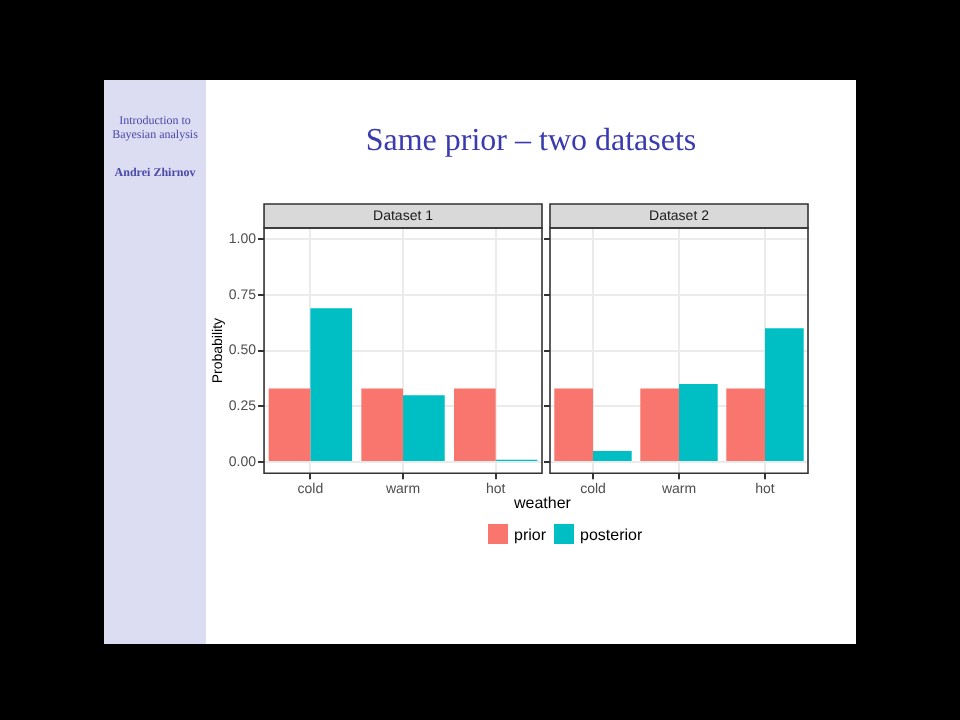 The height and width of the screenshot is (720, 960). What do you see at coordinates (611, 534) in the screenshot?
I see `legend-label: posterior` at bounding box center [611, 534].